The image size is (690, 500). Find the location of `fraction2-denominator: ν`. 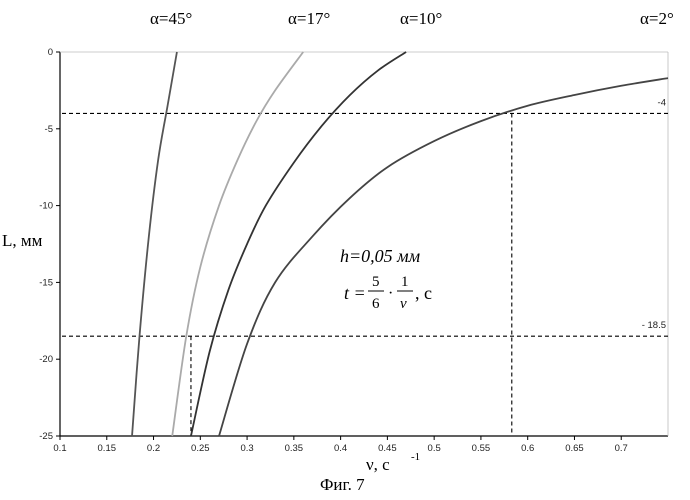

fraction2-denominator: ν is located at coordinates (403, 304).